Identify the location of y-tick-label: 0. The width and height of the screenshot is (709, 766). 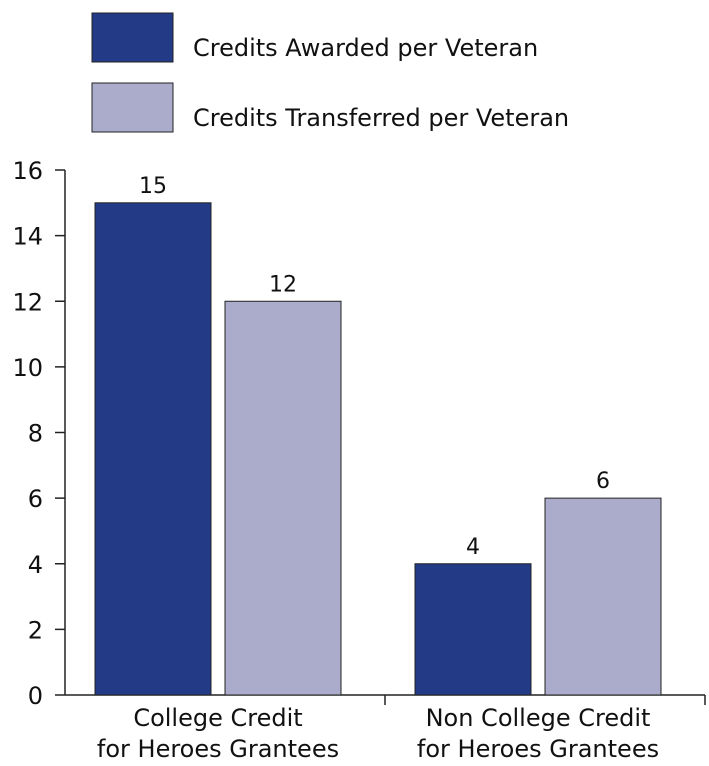
(35, 696).